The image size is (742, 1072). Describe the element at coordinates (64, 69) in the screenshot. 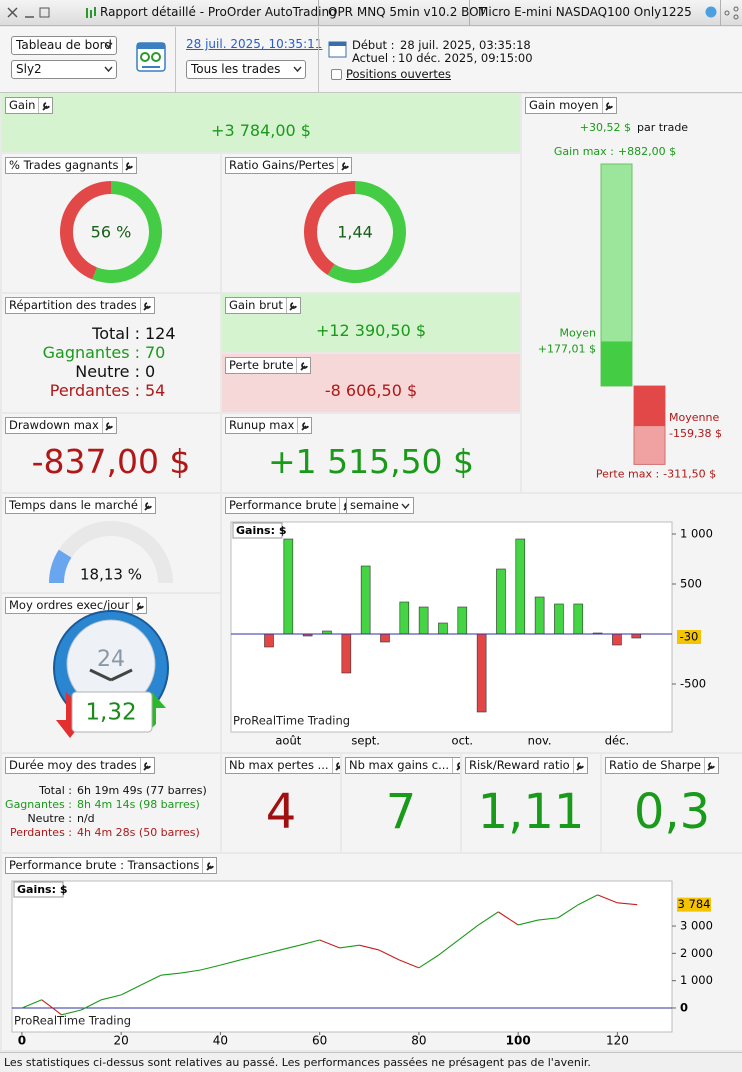

I see `account-select: Sly2` at that location.